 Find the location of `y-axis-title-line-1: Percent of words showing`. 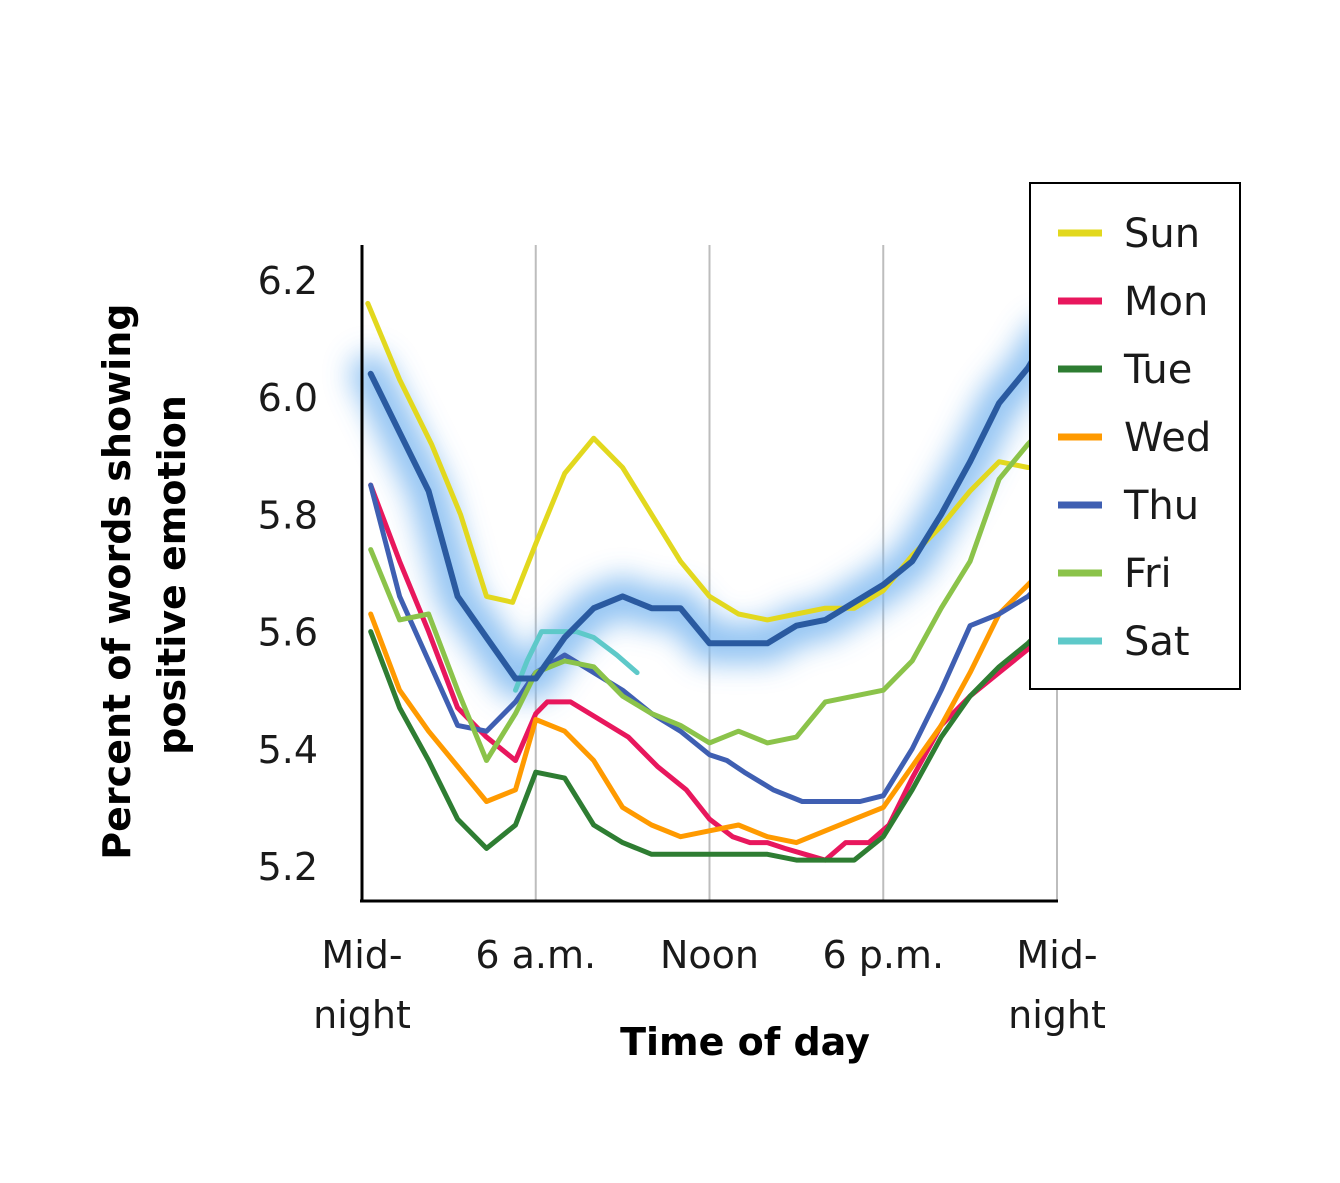

y-axis-title-line-1: Percent of words showing is located at coordinates (117, 582).